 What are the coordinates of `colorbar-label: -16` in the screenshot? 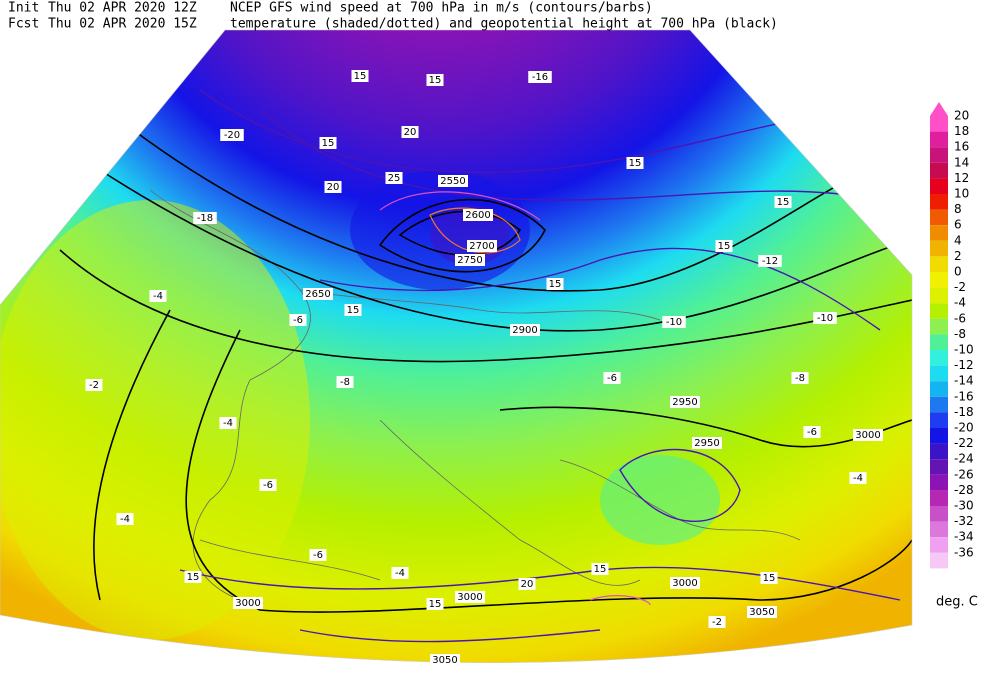 It's located at (964, 396).